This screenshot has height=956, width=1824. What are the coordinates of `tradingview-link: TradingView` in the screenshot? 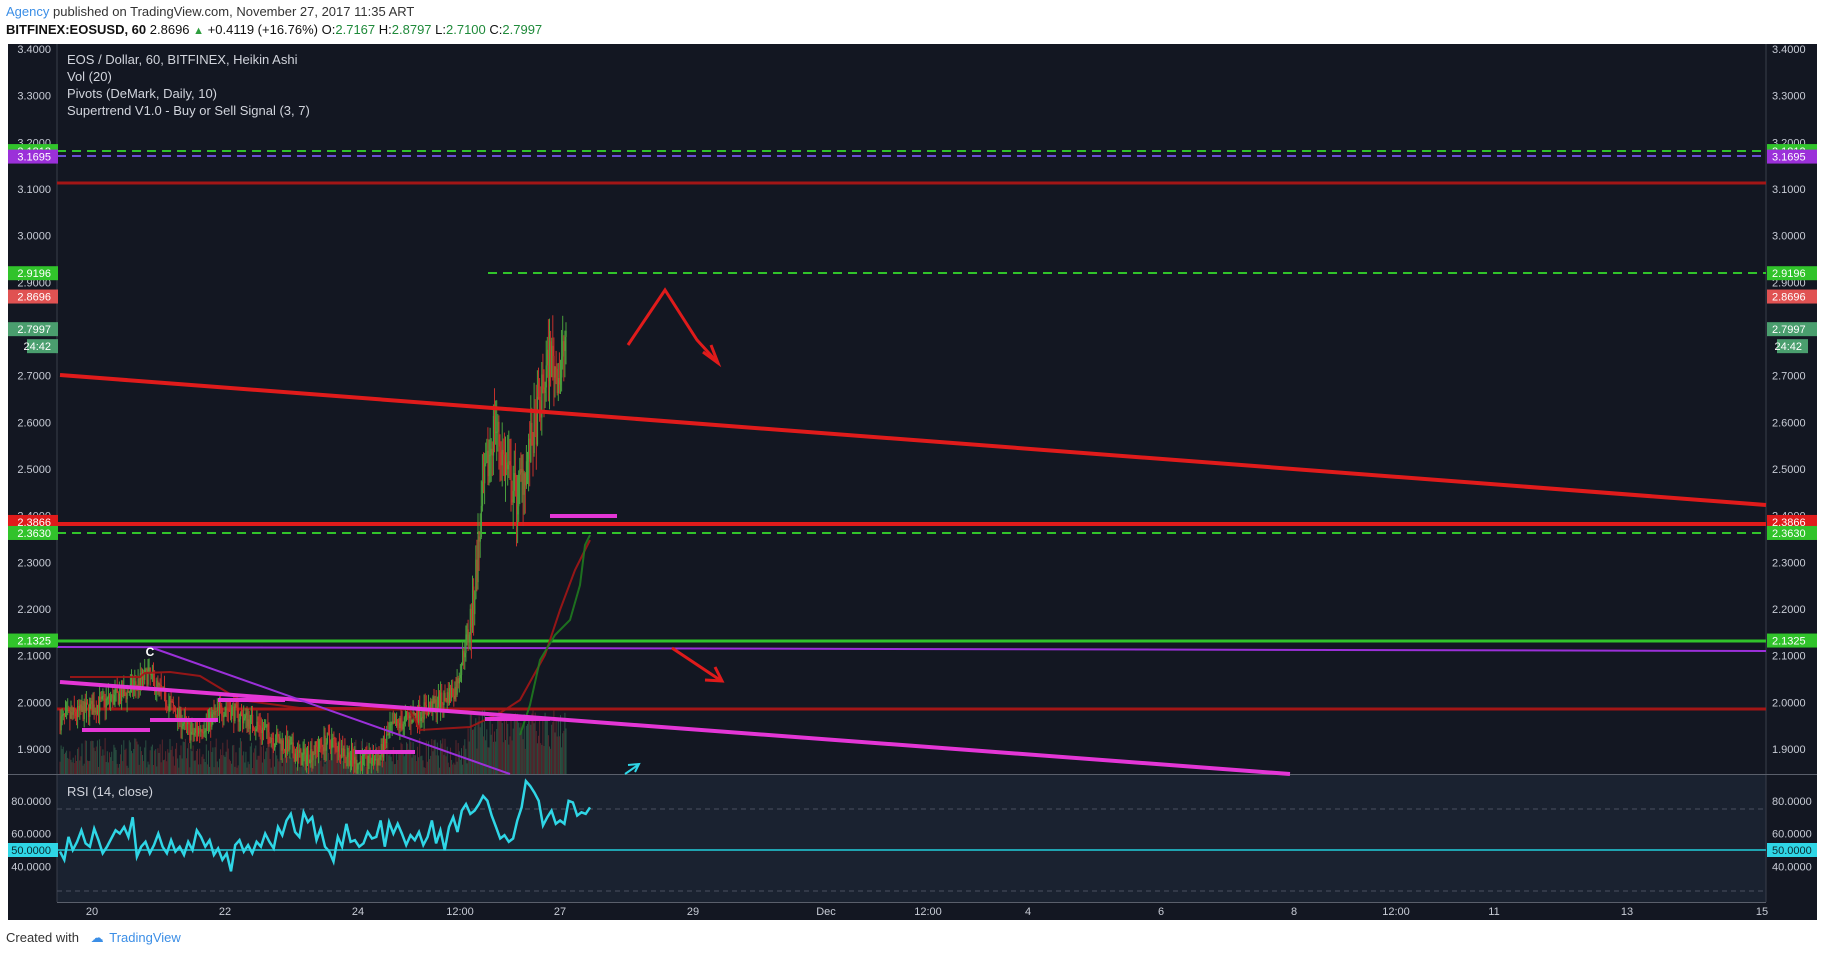 It's located at (145, 937).